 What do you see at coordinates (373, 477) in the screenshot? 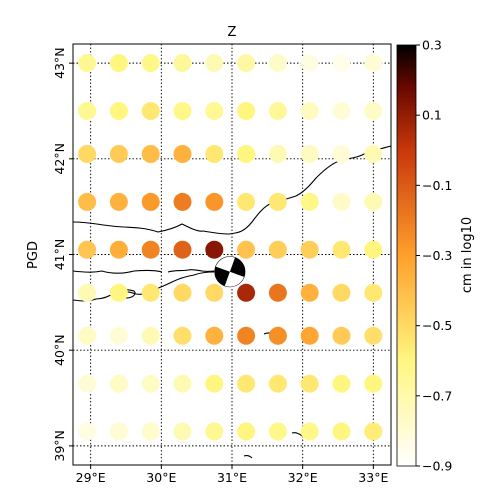
I see `lon-tick-label: 33°E` at bounding box center [373, 477].